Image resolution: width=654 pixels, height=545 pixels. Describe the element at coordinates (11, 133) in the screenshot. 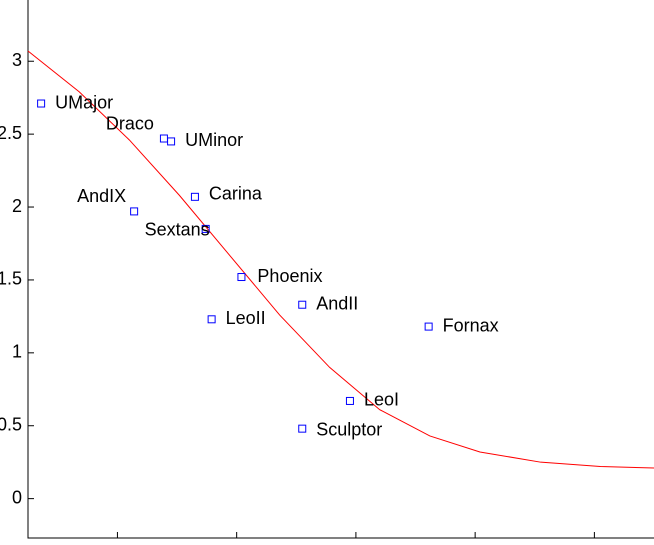

I see `y-tick-label: 2.5` at that location.